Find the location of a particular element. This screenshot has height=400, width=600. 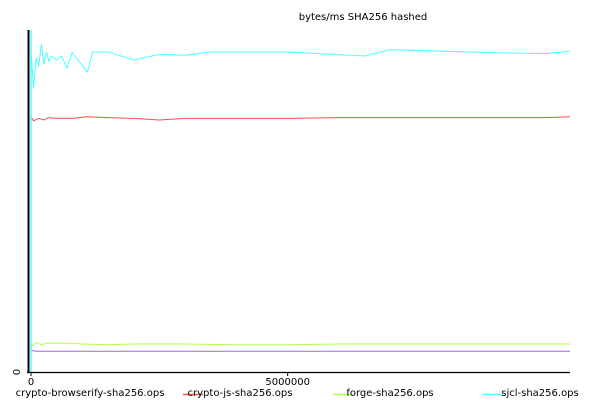

y-tick-label-0: 0 is located at coordinates (17, 372).